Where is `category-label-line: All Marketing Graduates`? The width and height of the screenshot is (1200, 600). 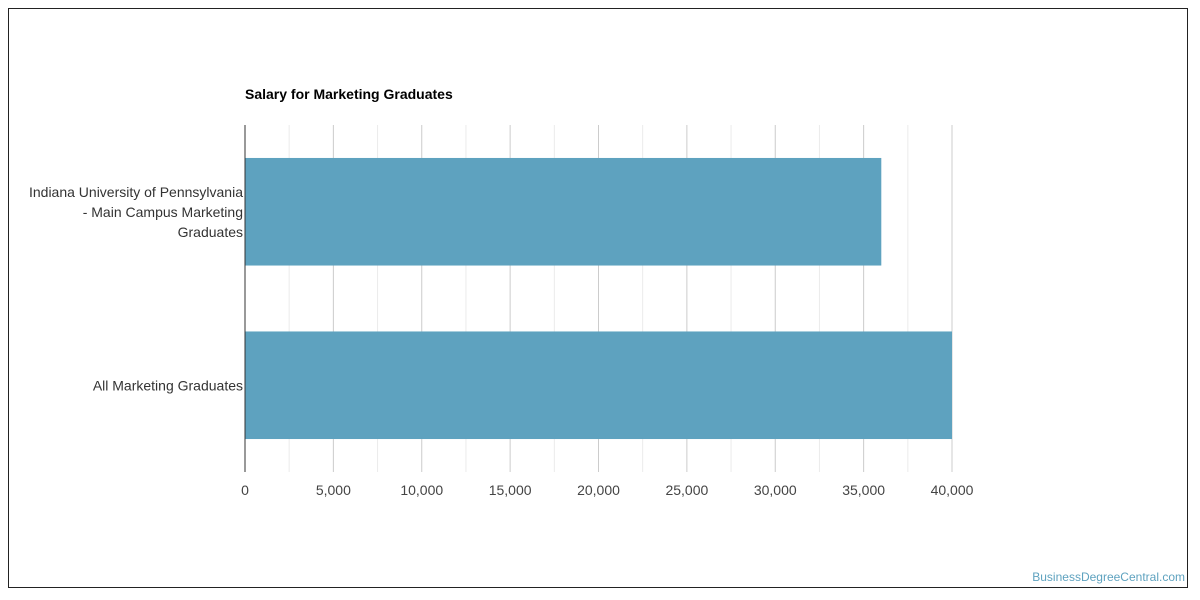 category-label-line: All Marketing Graduates is located at coordinates (168, 385).